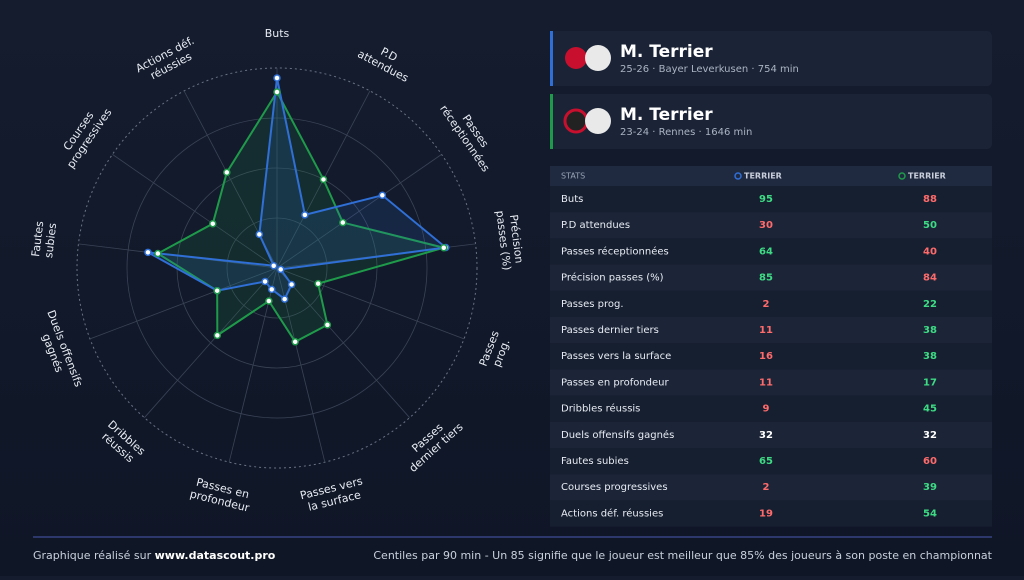 The width and height of the screenshot is (1024, 580). I want to click on footer-credit: Graphique réalisé sur www.datascout.pro, so click(154, 555).